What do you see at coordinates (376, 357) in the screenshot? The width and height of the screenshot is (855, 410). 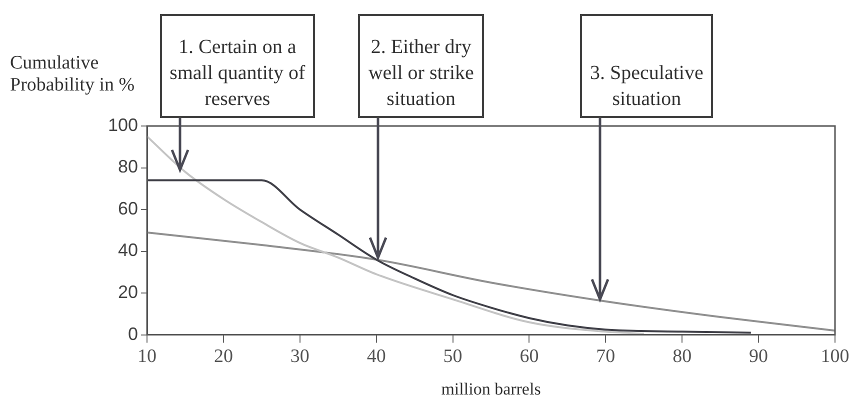 I see `x-tick-label: 40` at bounding box center [376, 357].